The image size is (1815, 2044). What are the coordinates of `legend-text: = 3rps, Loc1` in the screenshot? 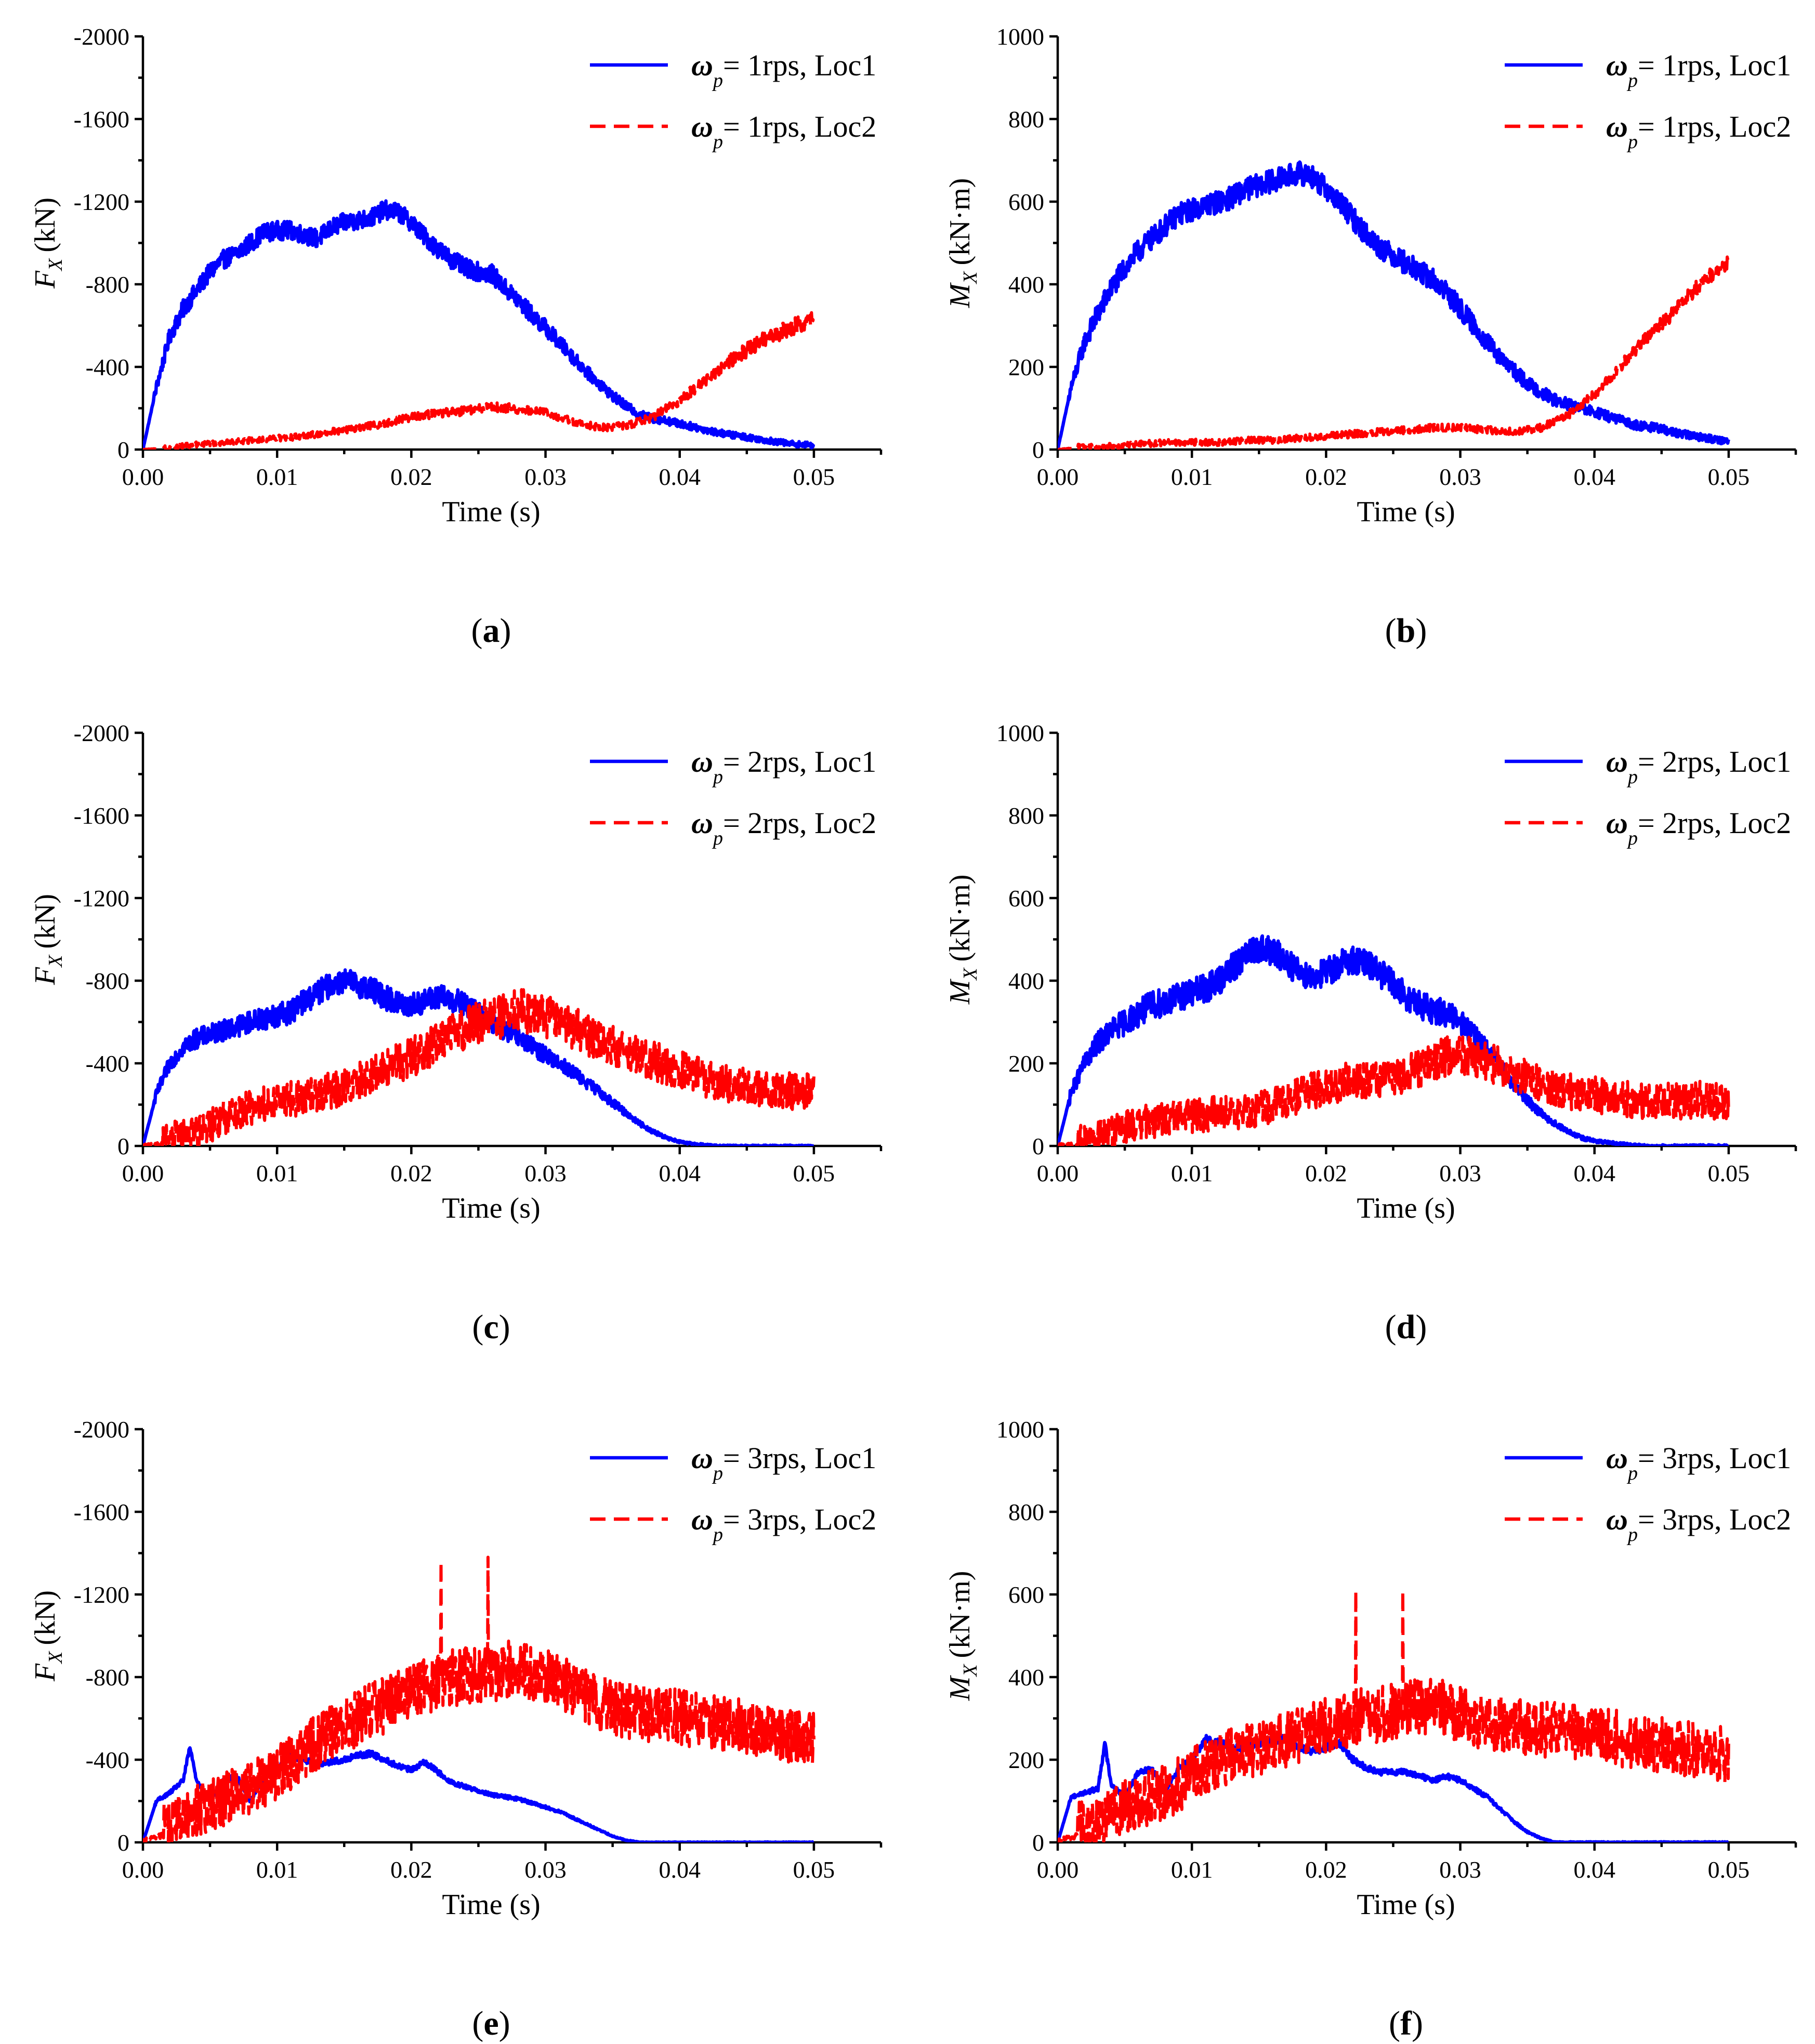 It's located at (1715, 1458).